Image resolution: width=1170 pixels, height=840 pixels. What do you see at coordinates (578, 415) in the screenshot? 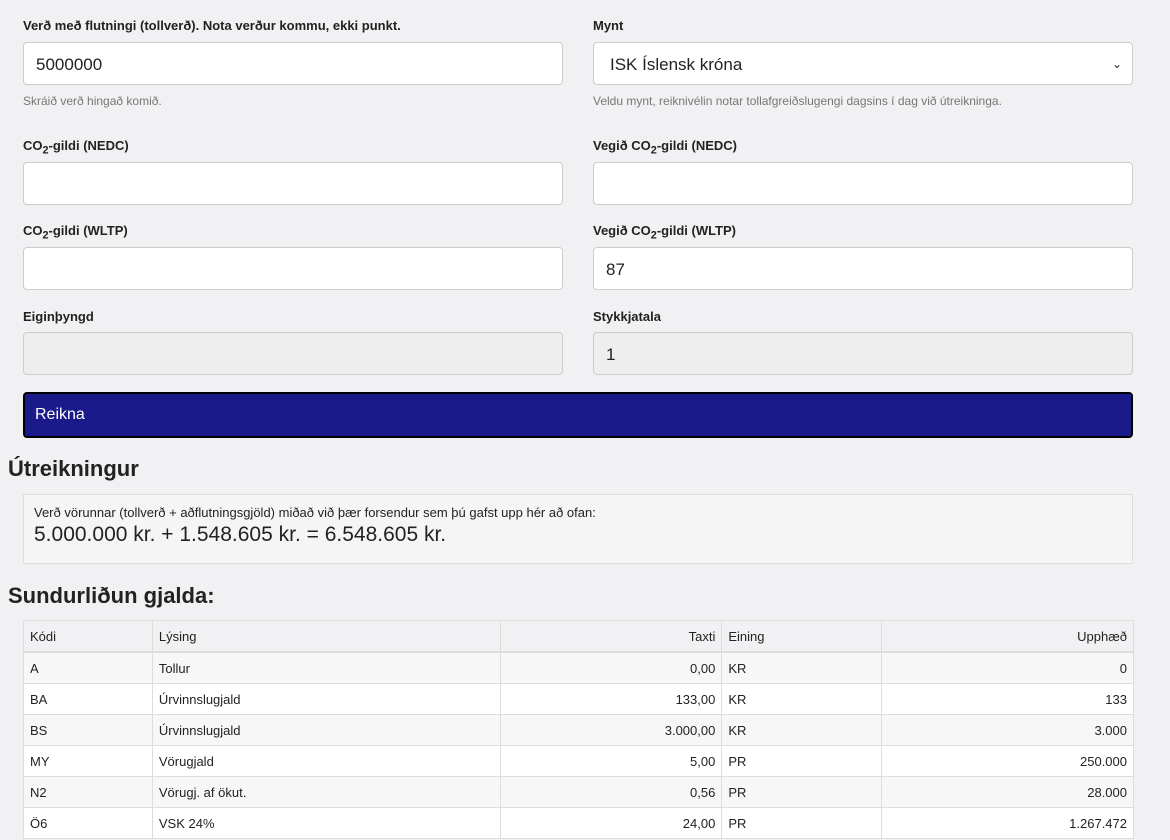
I see `calculate-button: Reikna` at bounding box center [578, 415].